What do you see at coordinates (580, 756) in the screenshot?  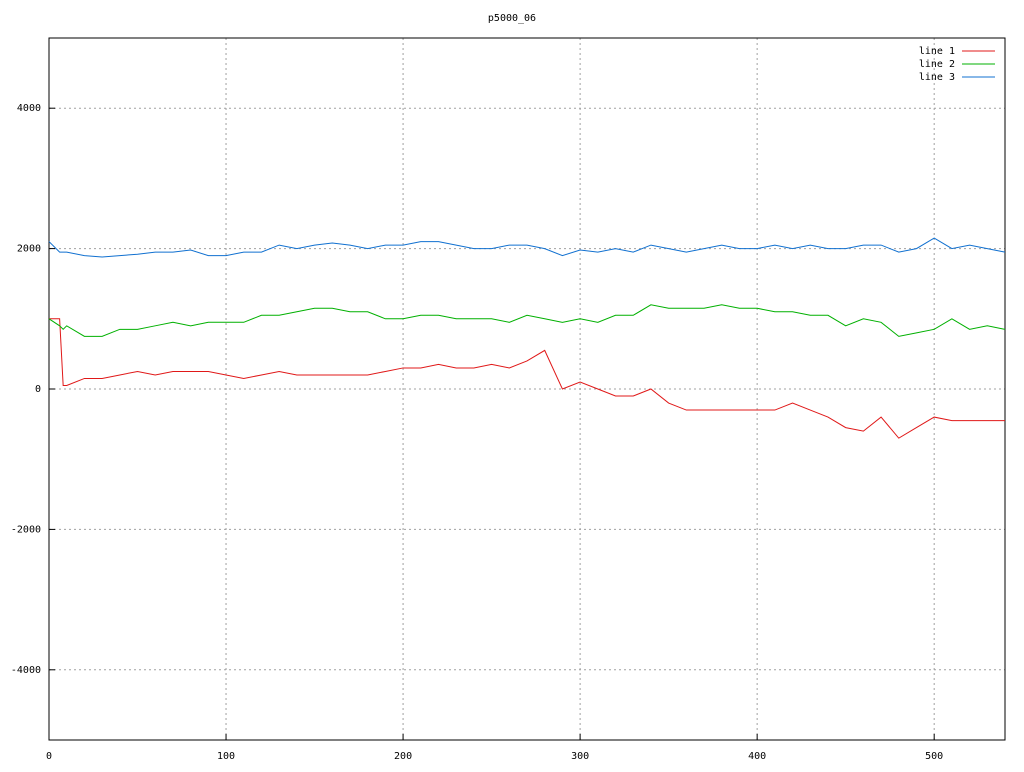 I see `x-tick-label: 300` at bounding box center [580, 756].